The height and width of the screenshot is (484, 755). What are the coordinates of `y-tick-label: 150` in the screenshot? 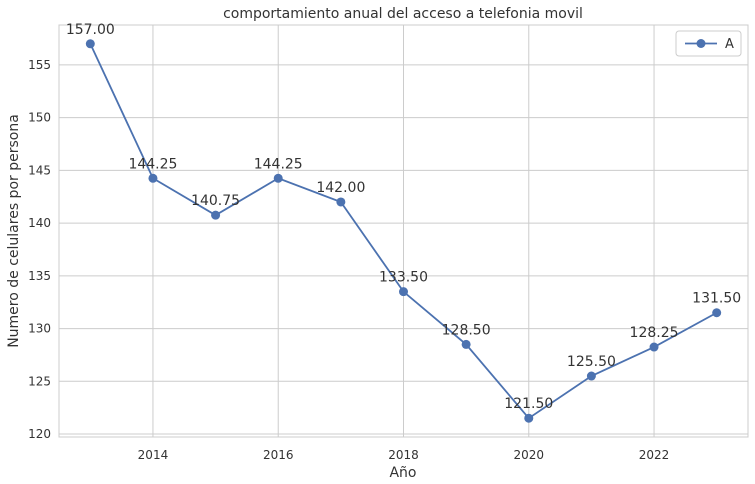 It's located at (39, 118).